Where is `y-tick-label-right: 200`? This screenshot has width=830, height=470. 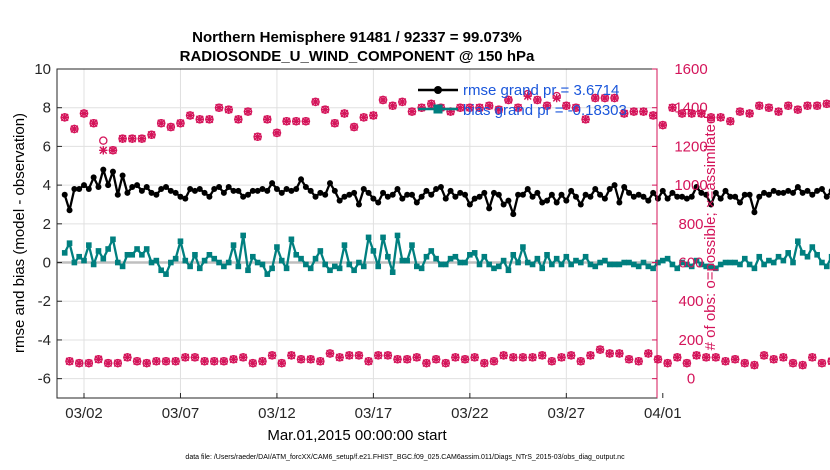 y-tick-label-right: 200 is located at coordinates (690, 340).